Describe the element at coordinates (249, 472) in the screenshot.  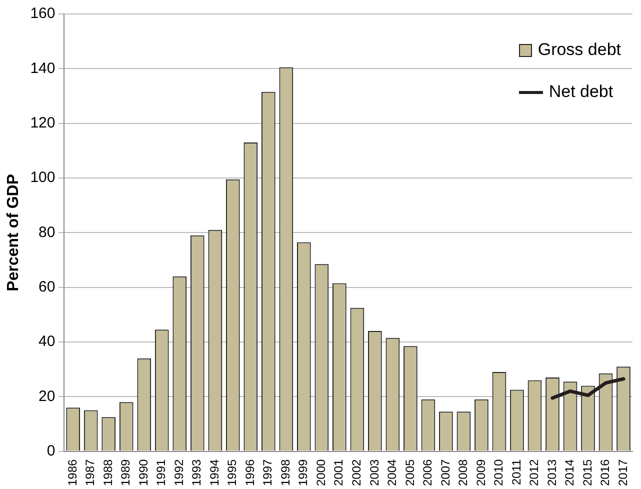
I see `x-tick-label: 1996` at that location.